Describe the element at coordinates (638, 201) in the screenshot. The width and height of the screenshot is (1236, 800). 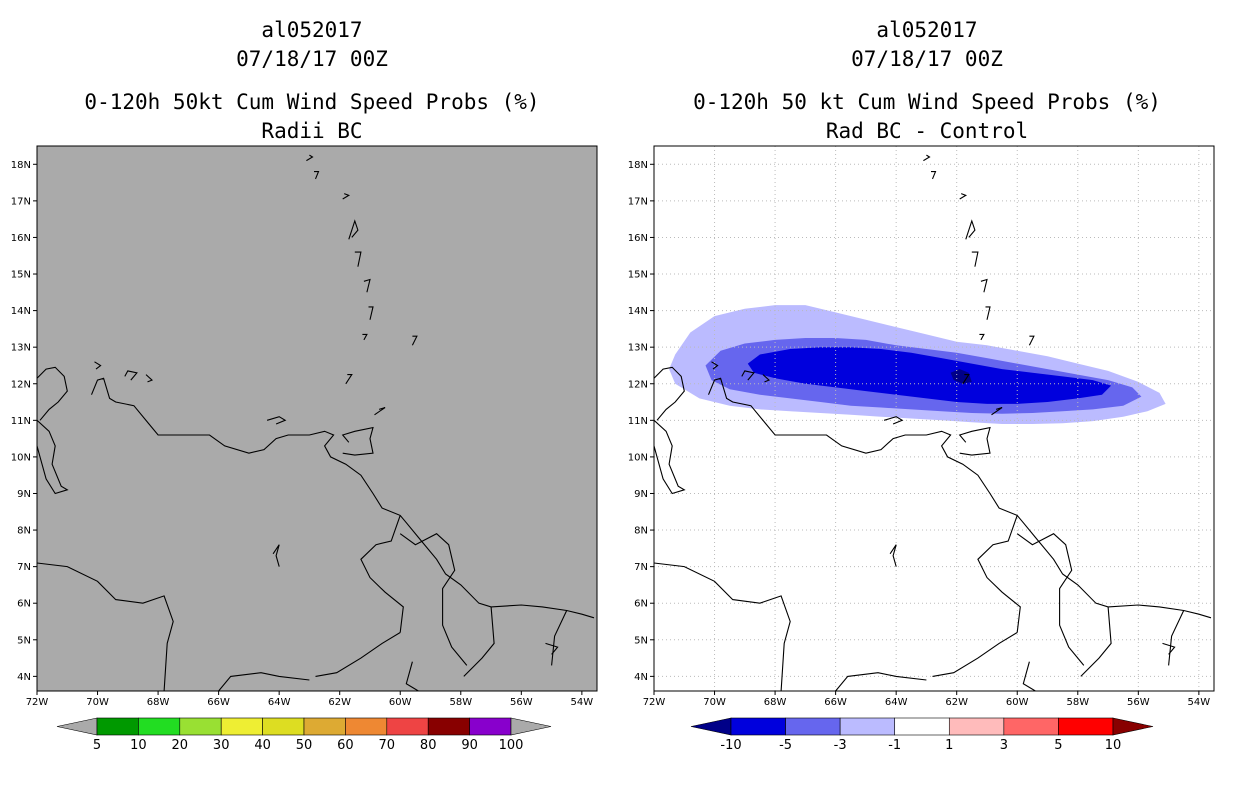
I see `lat-label: 17N` at that location.